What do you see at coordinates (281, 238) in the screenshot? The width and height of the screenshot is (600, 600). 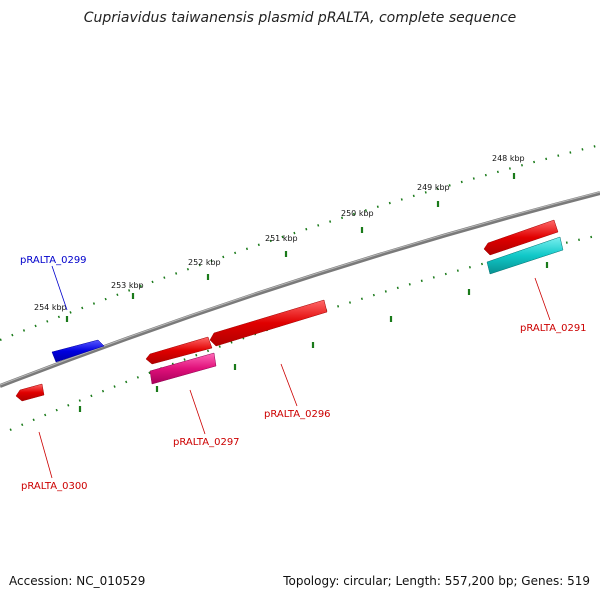 I see `tick-label-251: 251 kbp` at bounding box center [281, 238].